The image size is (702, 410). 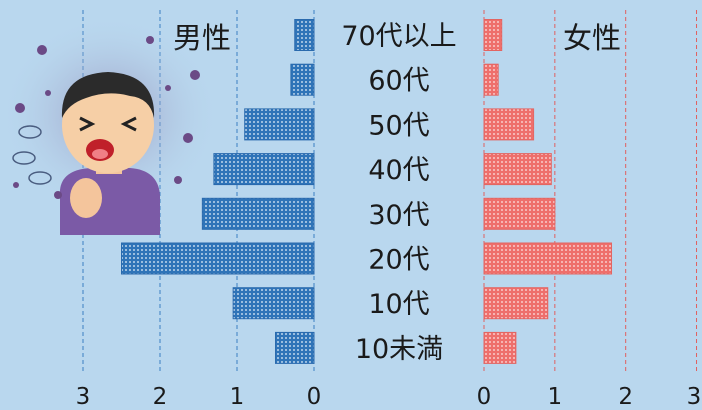 What do you see at coordinates (592, 38) in the screenshot?
I see `female-series-label: 女性` at bounding box center [592, 38].